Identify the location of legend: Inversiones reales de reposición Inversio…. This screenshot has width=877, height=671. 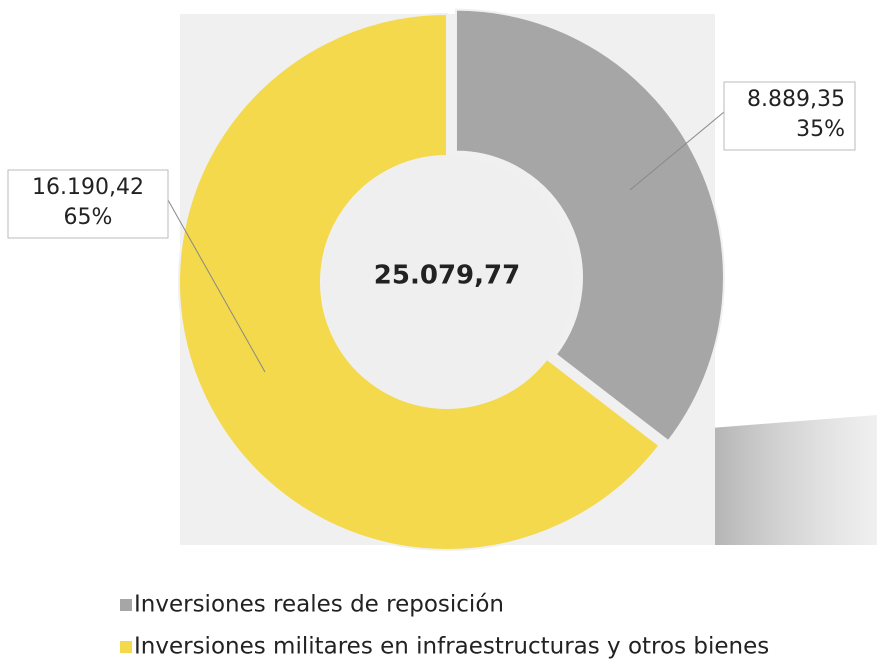
(444, 626).